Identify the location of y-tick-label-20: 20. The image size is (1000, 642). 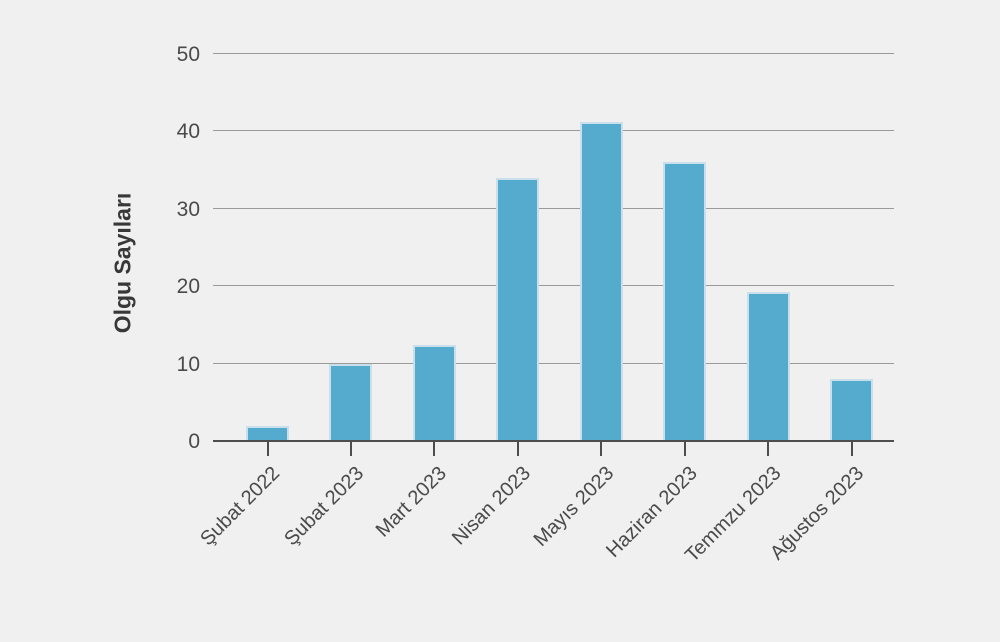
(188, 287).